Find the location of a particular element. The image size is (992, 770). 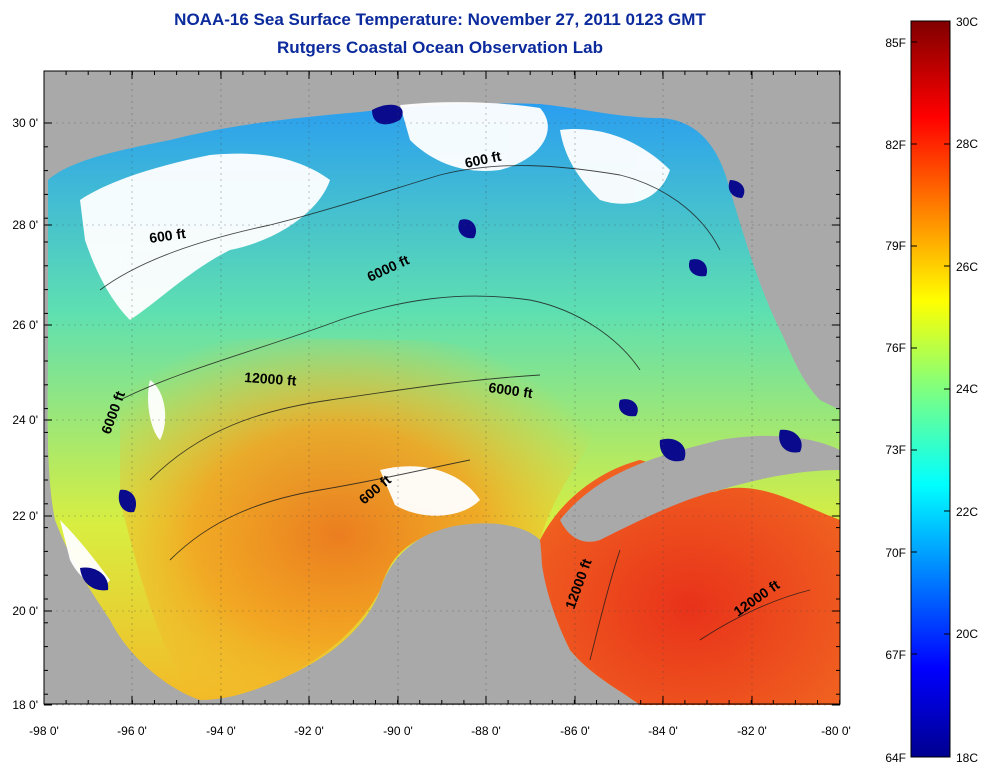

yucatan-land is located at coordinates (461, 614).